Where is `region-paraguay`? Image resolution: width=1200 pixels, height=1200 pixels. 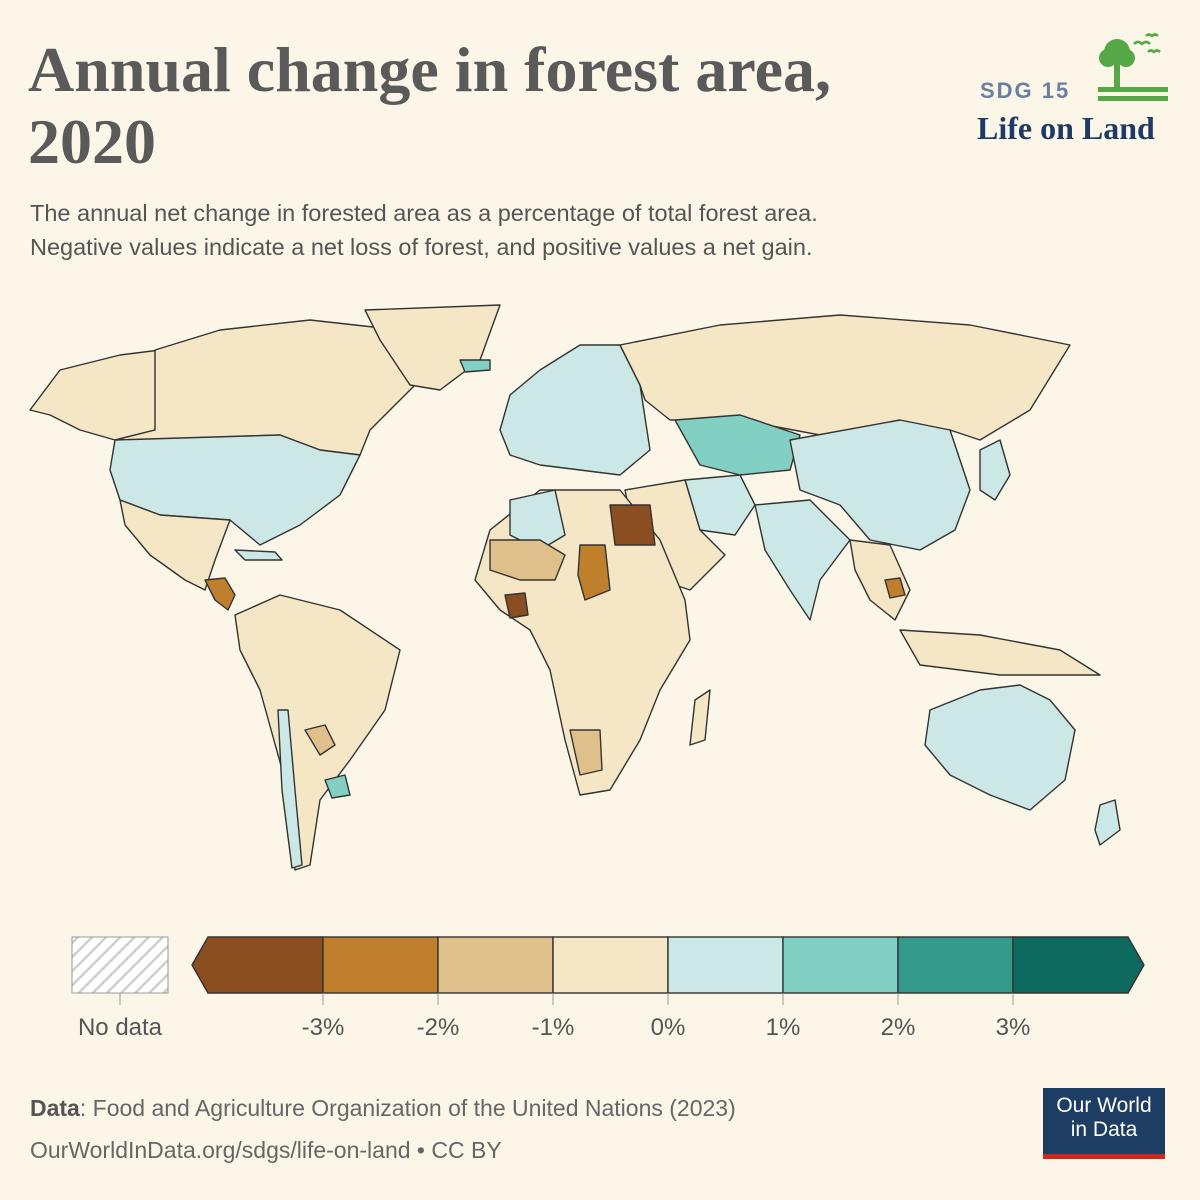 region-paraguay is located at coordinates (320, 740).